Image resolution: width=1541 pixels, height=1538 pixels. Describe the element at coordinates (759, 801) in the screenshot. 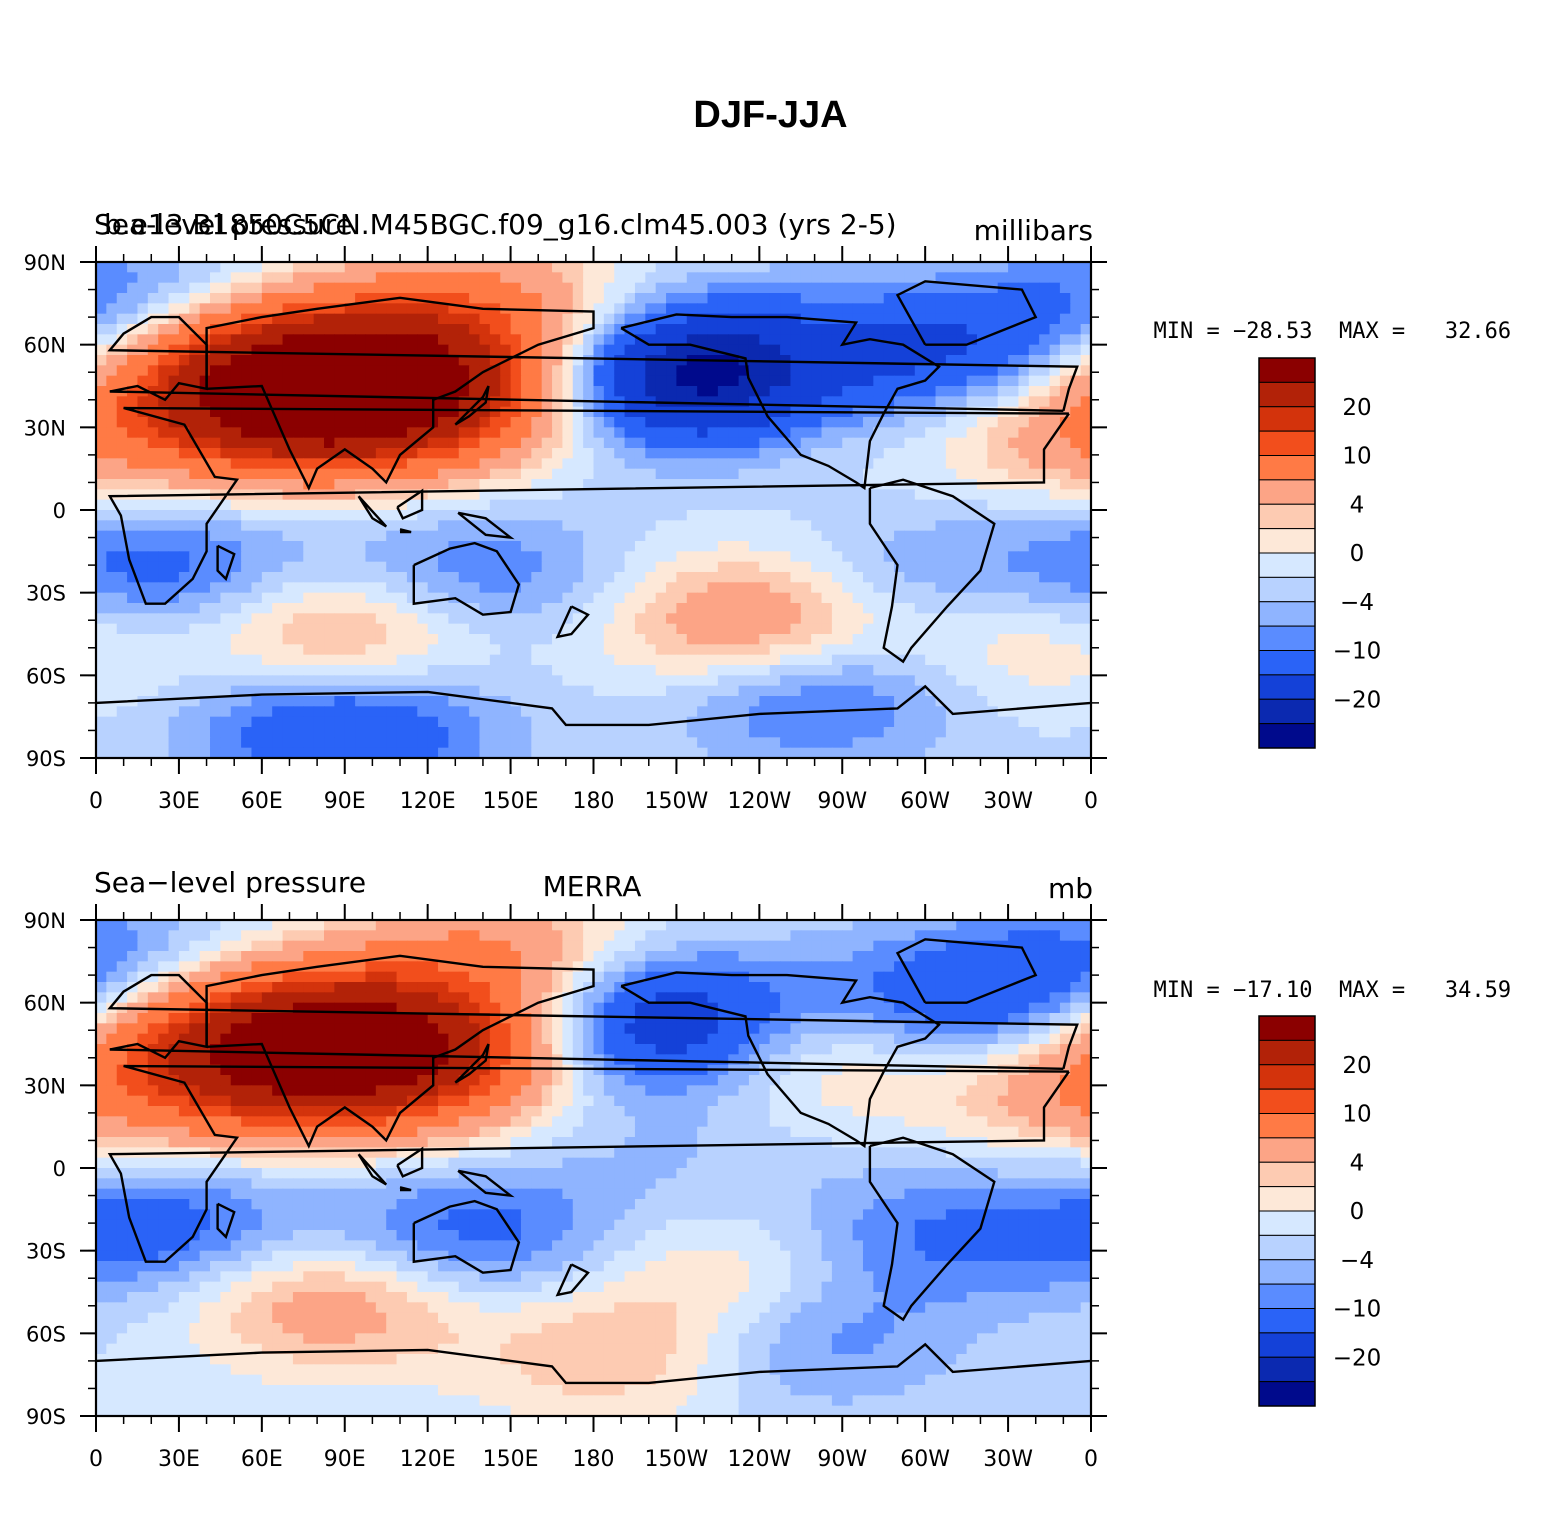

I see `x-tick-label: 120W` at that location.